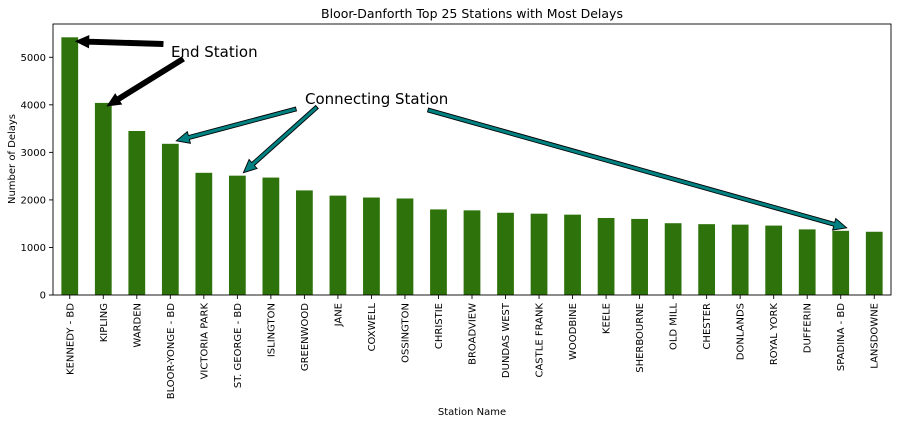  I want to click on x-tick-label: SHERBOURNE, so click(640, 338).